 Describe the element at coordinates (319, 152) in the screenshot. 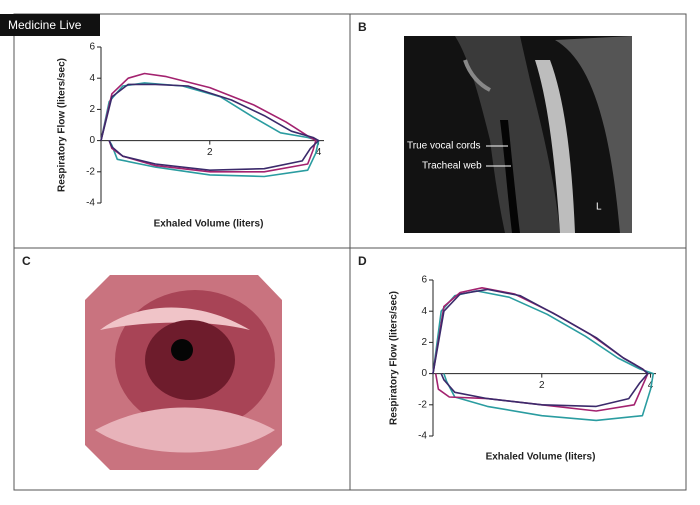

I see `x-tick-label: 4` at that location.